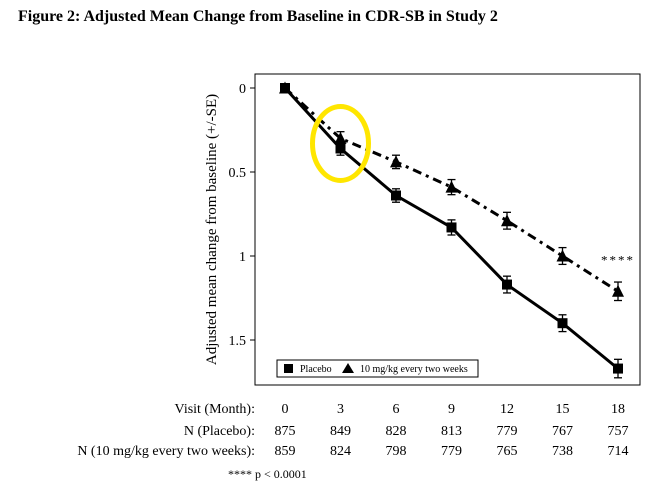  What do you see at coordinates (414, 369) in the screenshot?
I see `legend-treatment-label: 10 mg/kg every two weeks` at bounding box center [414, 369].